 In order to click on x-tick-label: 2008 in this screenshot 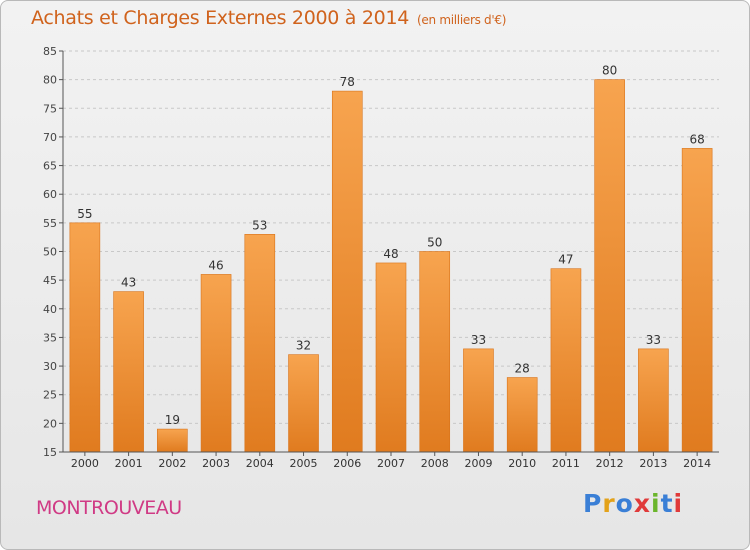, I will do `click(435, 463)`.